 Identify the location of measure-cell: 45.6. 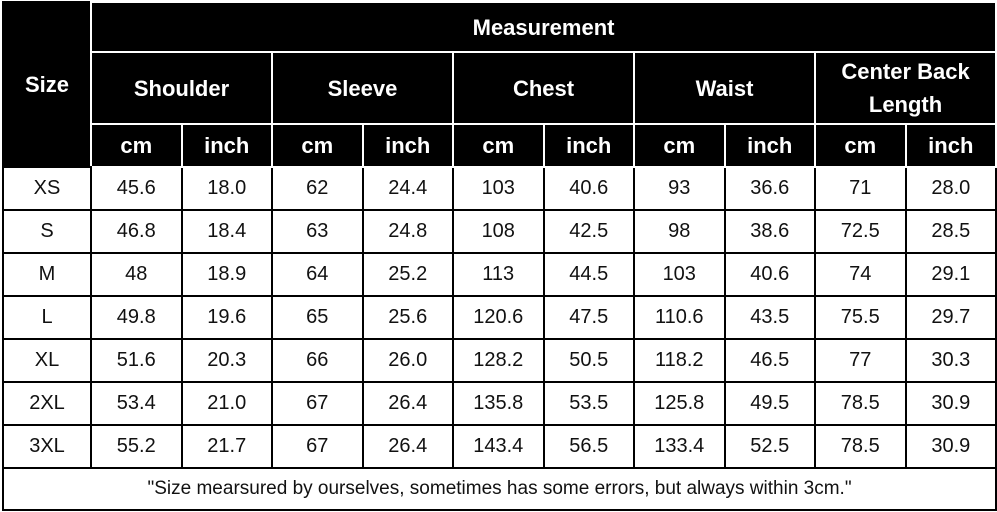
(136, 188).